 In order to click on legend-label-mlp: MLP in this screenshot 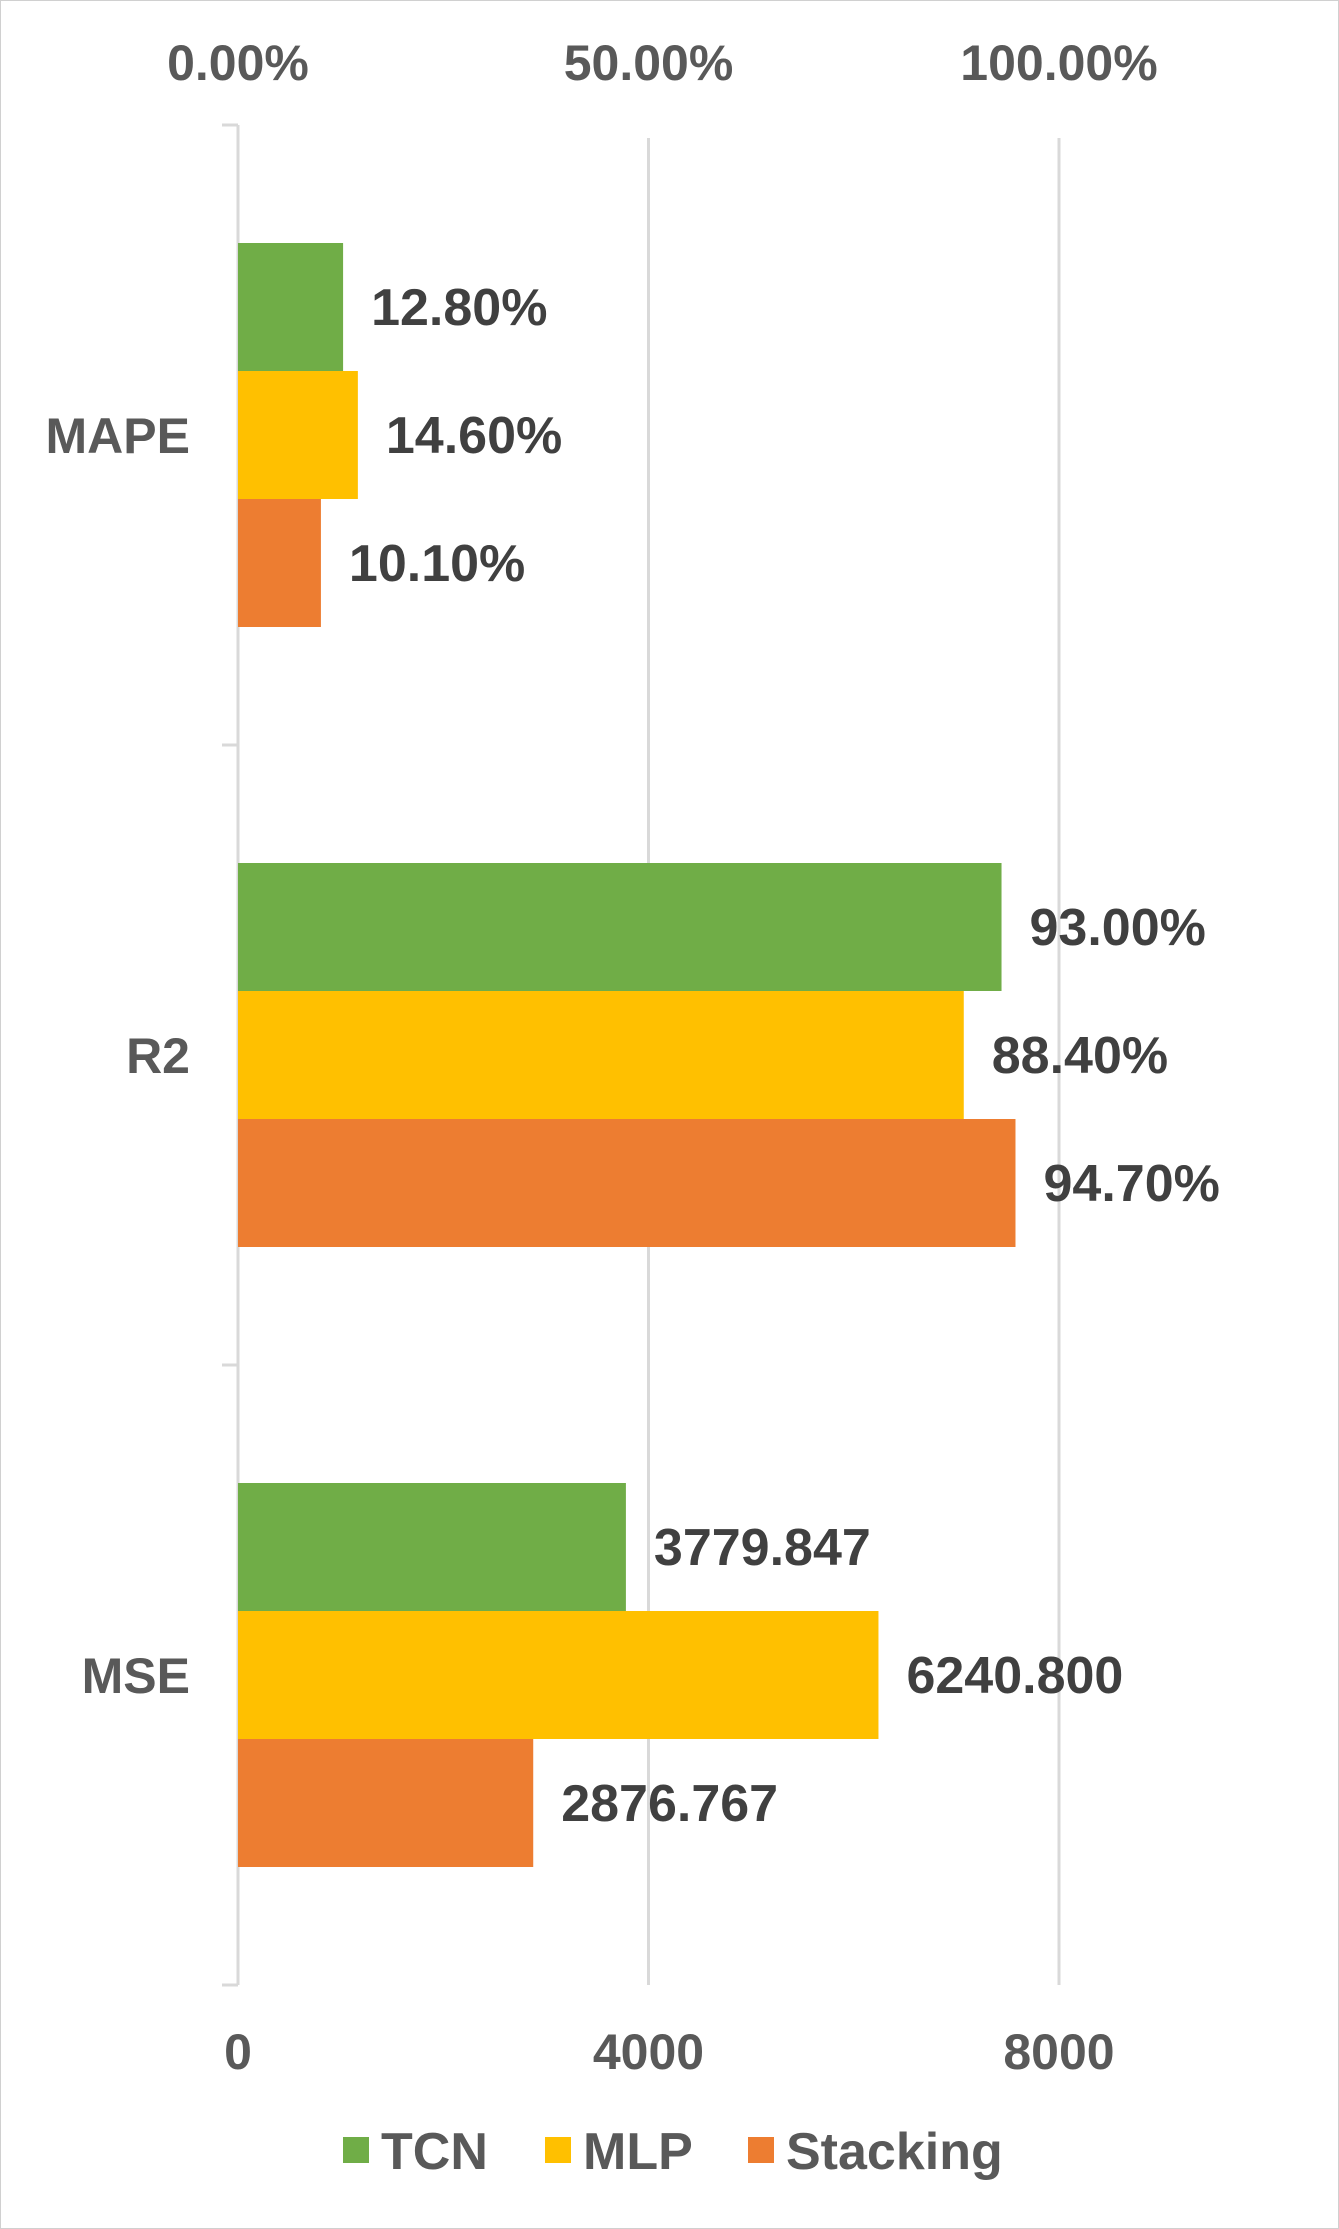, I will do `click(638, 2152)`.